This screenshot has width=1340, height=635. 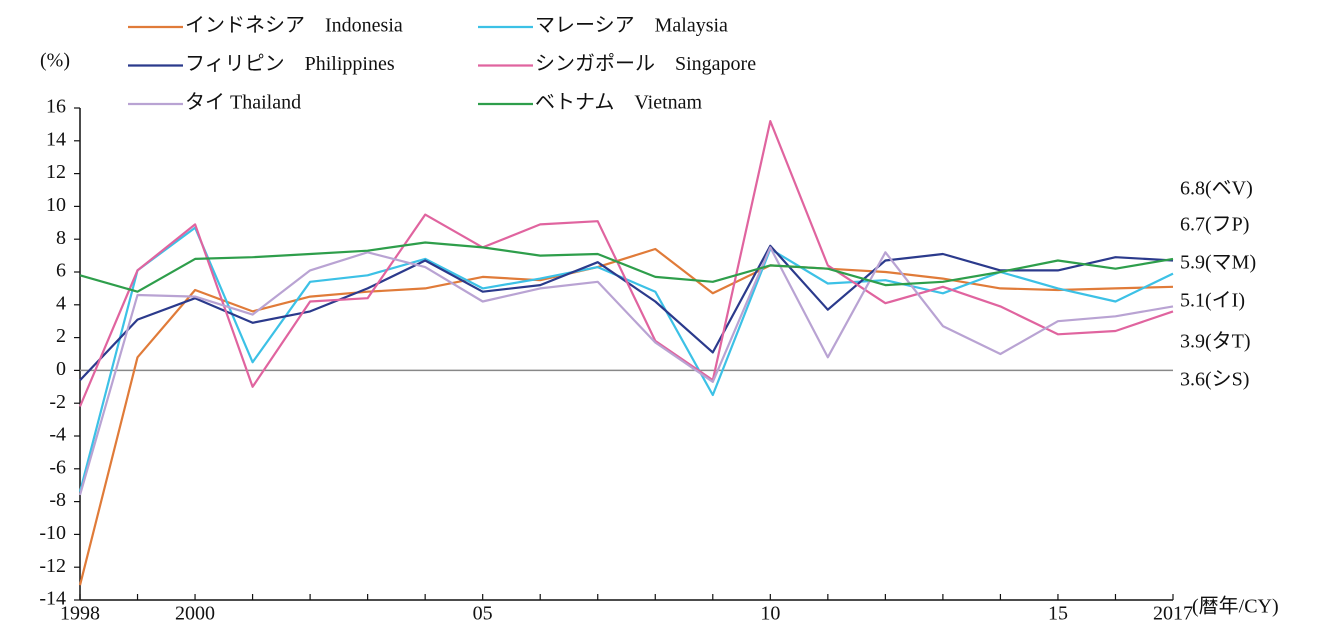 What do you see at coordinates (1214, 380) in the screenshot?
I see `end-label: 3.6(シS)` at bounding box center [1214, 380].